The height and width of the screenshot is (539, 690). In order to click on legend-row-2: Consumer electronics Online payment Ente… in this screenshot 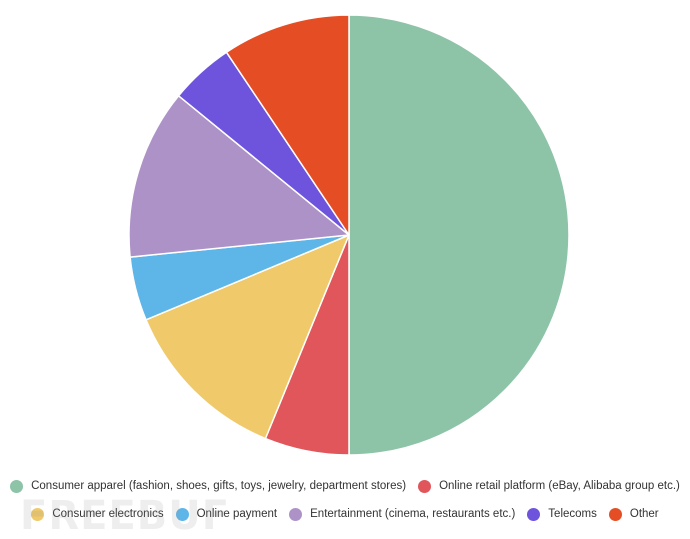, I will do `click(345, 514)`.